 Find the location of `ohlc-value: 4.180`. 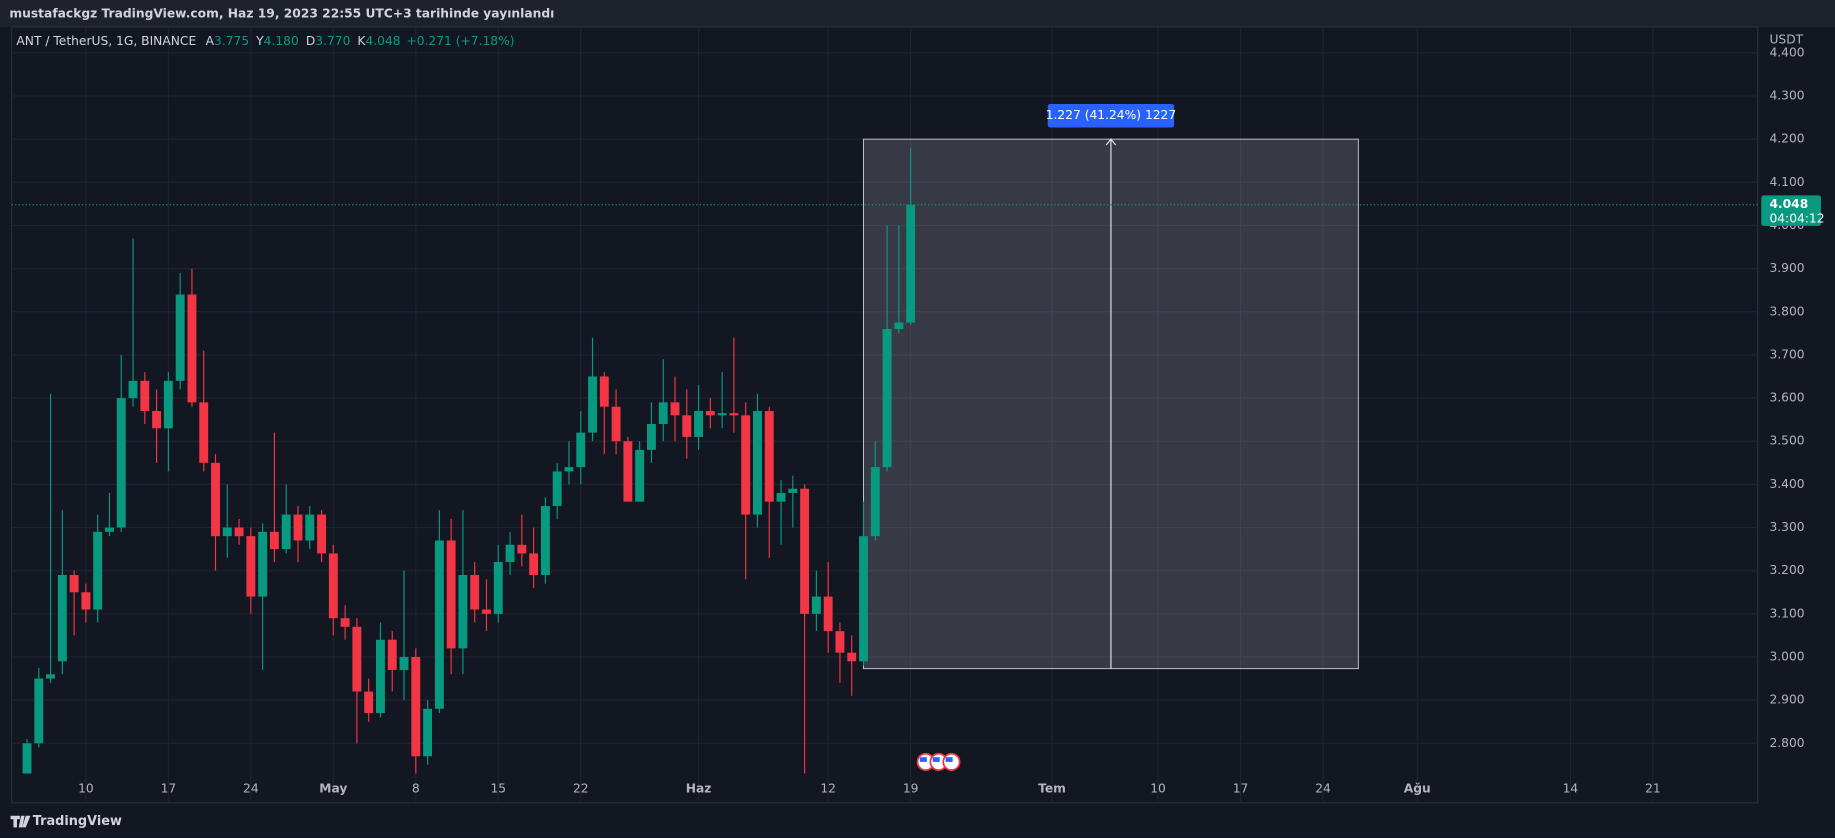

ohlc-value: 4.180 is located at coordinates (281, 40).